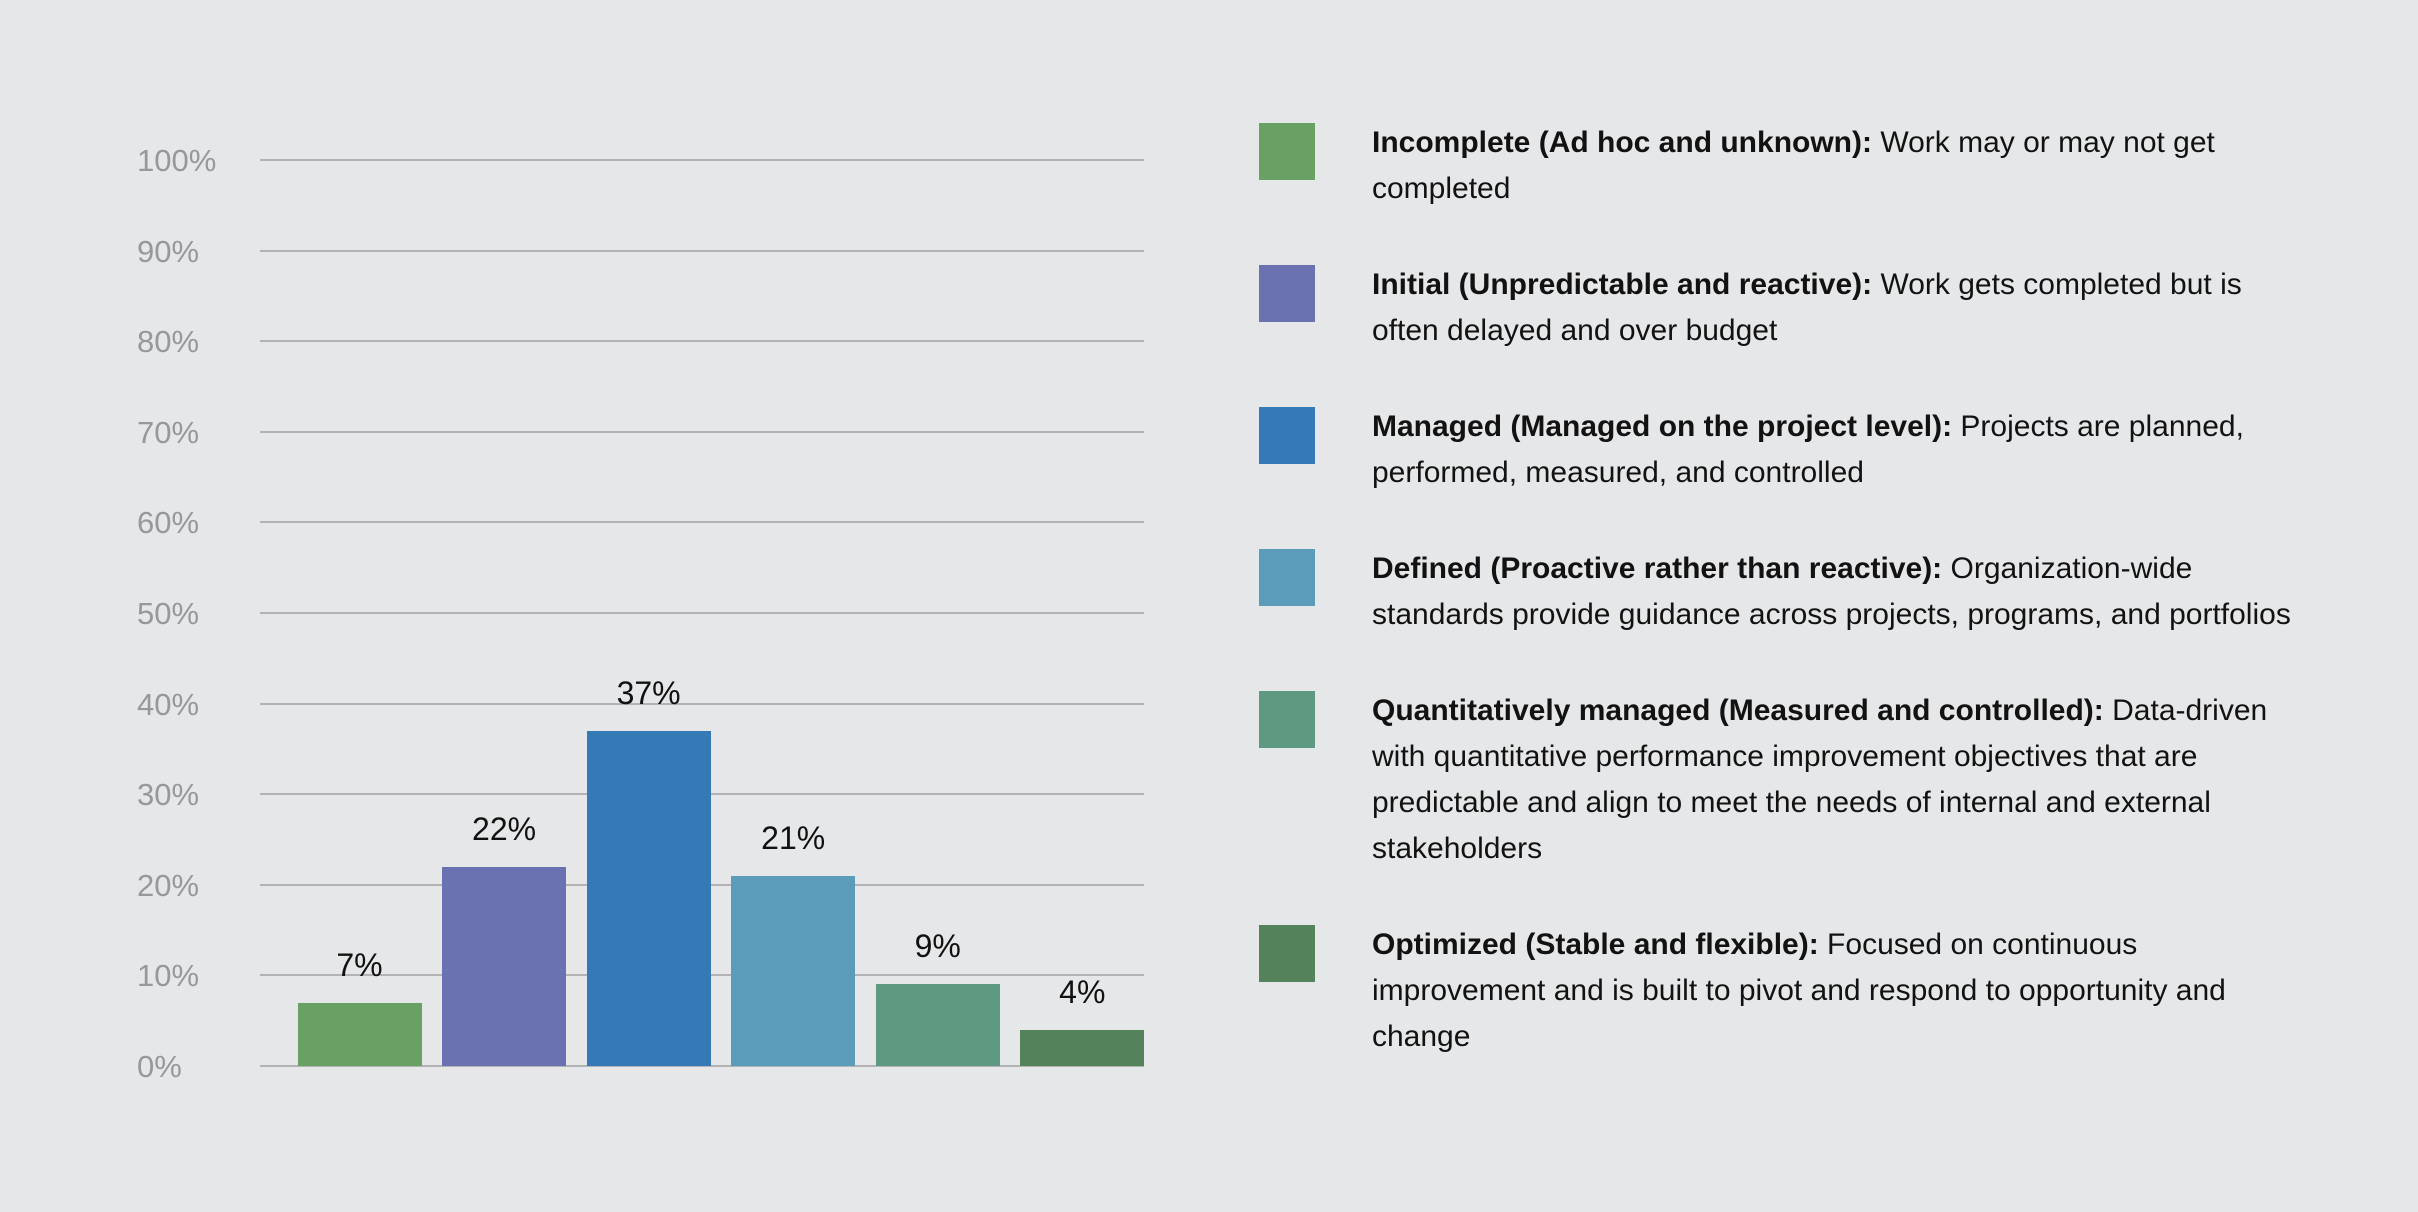 The width and height of the screenshot is (2418, 1212). Describe the element at coordinates (168, 704) in the screenshot. I see `y-axis-tick-label: 40%` at that location.